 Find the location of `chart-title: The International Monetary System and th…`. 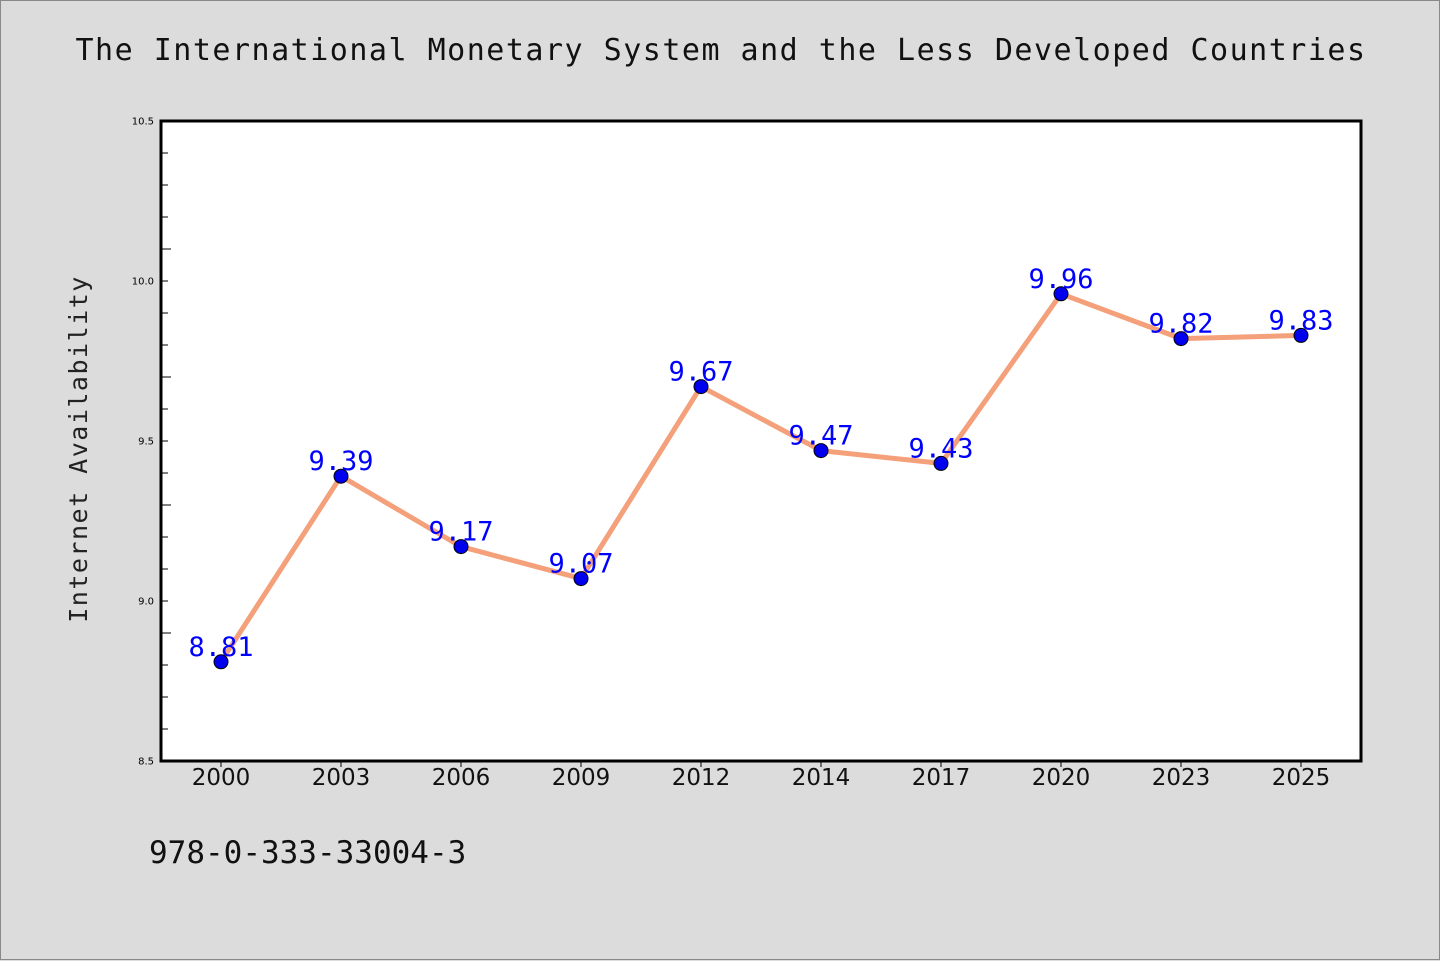

chart-title: The International Monetary System and th… is located at coordinates (721, 50).